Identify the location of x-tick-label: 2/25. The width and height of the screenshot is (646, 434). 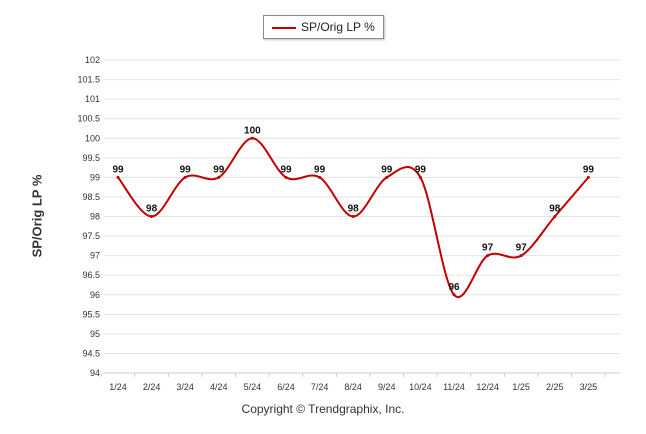
(555, 387).